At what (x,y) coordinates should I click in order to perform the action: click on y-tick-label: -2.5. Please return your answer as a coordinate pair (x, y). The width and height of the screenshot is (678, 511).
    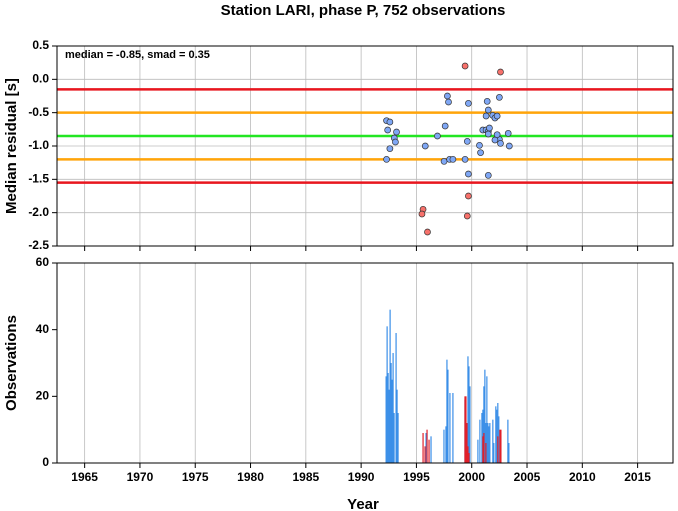
    Looking at the image, I should click on (38, 245).